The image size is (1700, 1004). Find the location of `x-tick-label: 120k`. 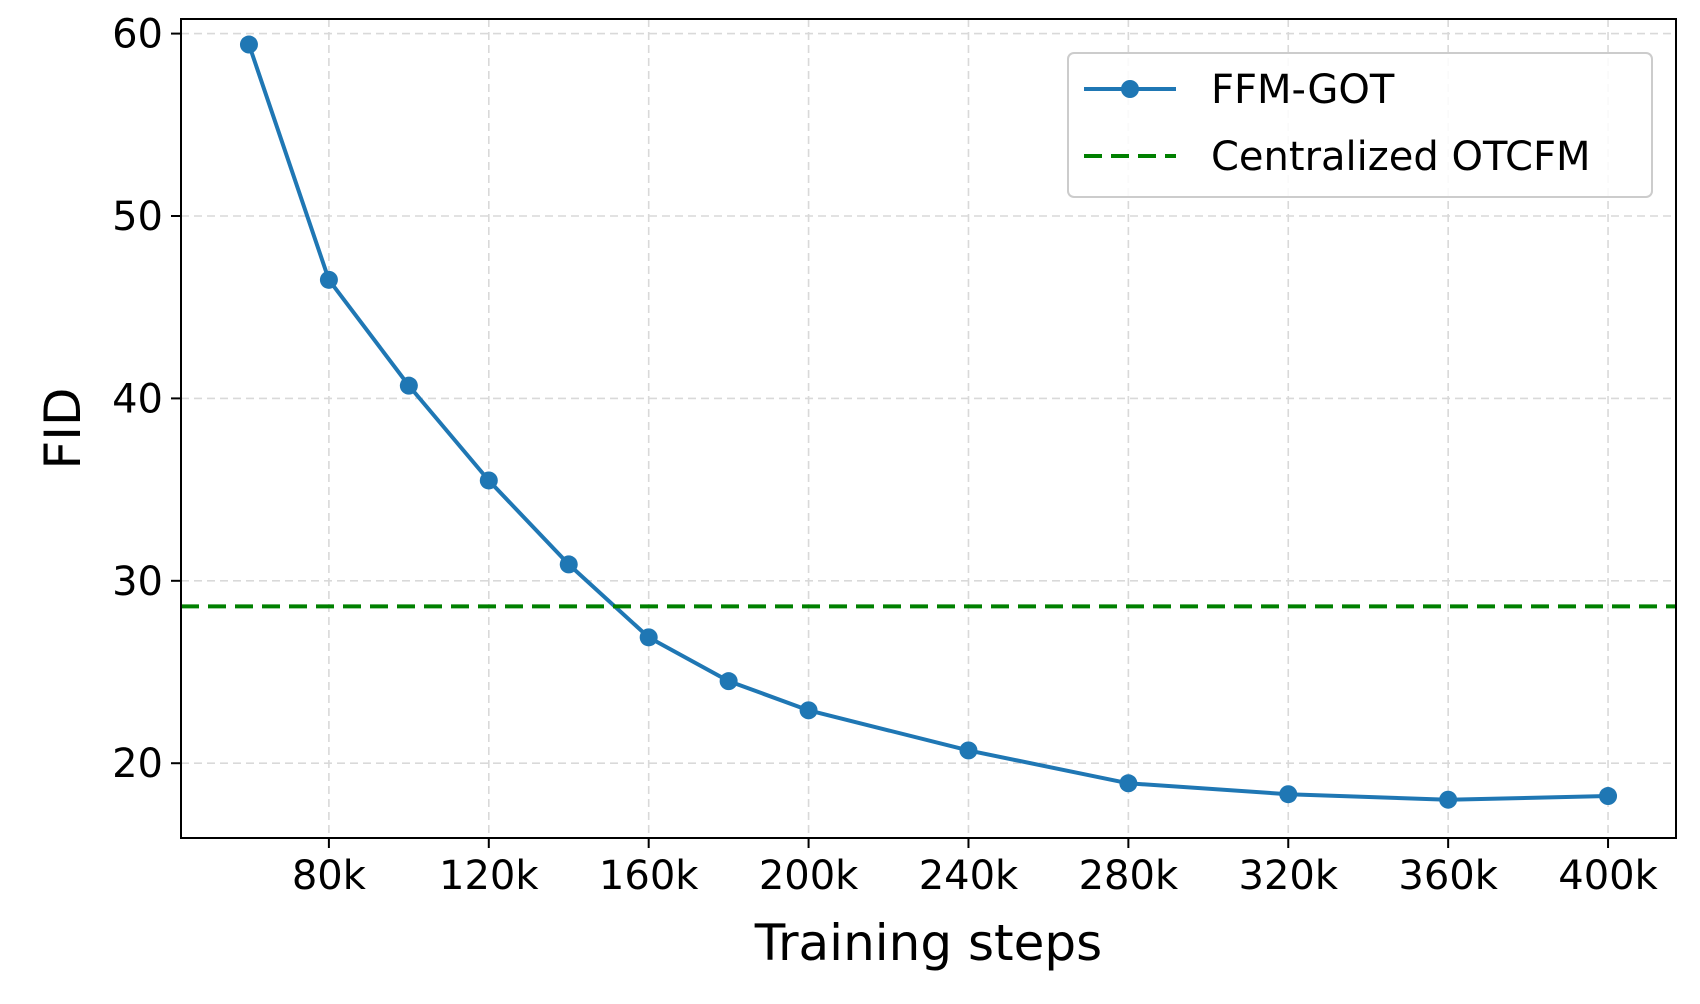

x-tick-label: 120k is located at coordinates (489, 876).